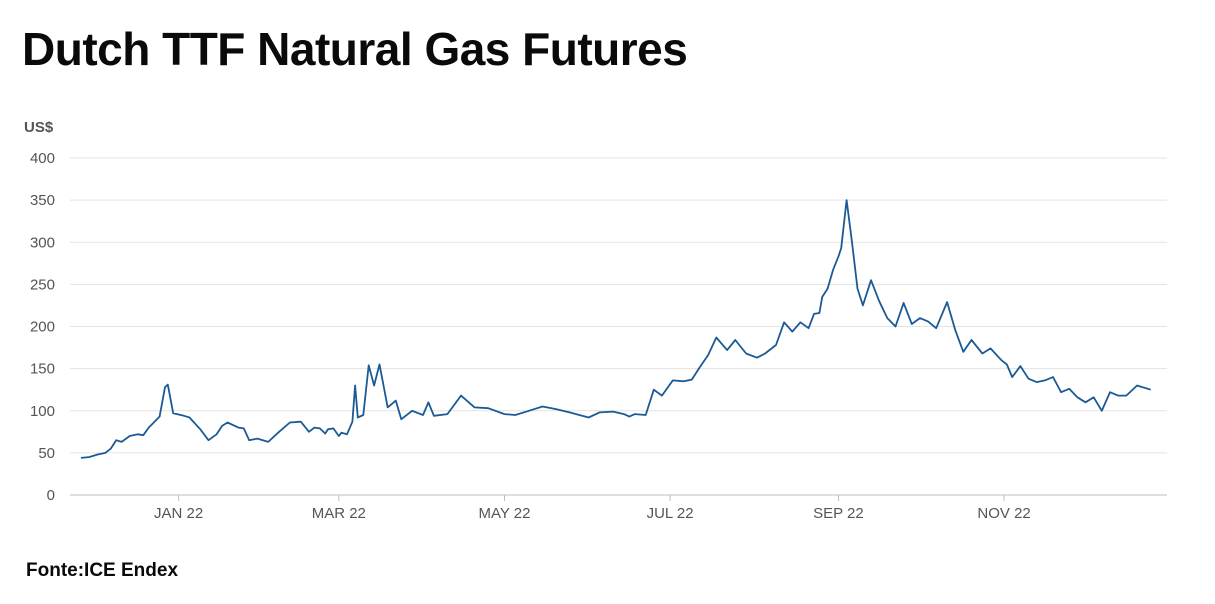  What do you see at coordinates (670, 513) in the screenshot?
I see `x-tick-label: JUL 22` at bounding box center [670, 513].